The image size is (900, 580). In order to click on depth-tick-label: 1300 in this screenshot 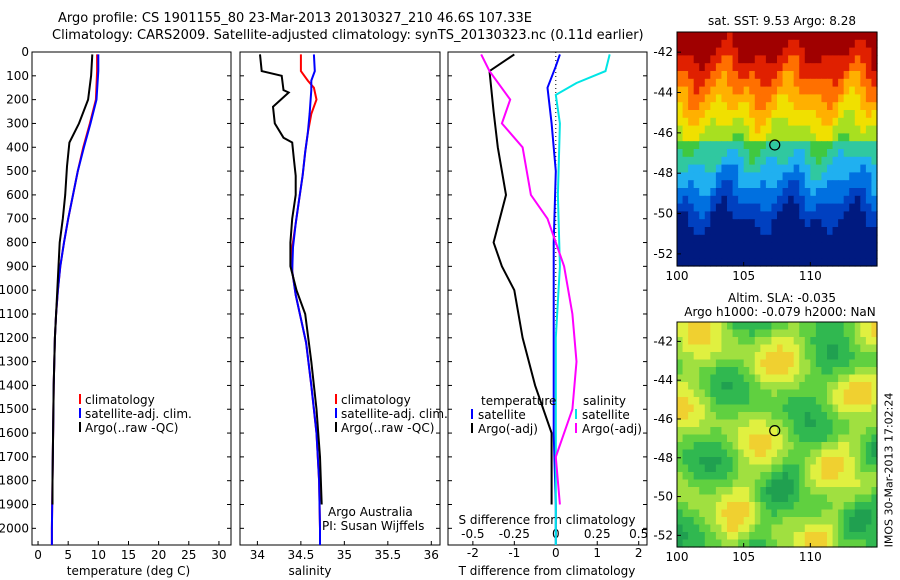, I will do `click(14, 362)`.